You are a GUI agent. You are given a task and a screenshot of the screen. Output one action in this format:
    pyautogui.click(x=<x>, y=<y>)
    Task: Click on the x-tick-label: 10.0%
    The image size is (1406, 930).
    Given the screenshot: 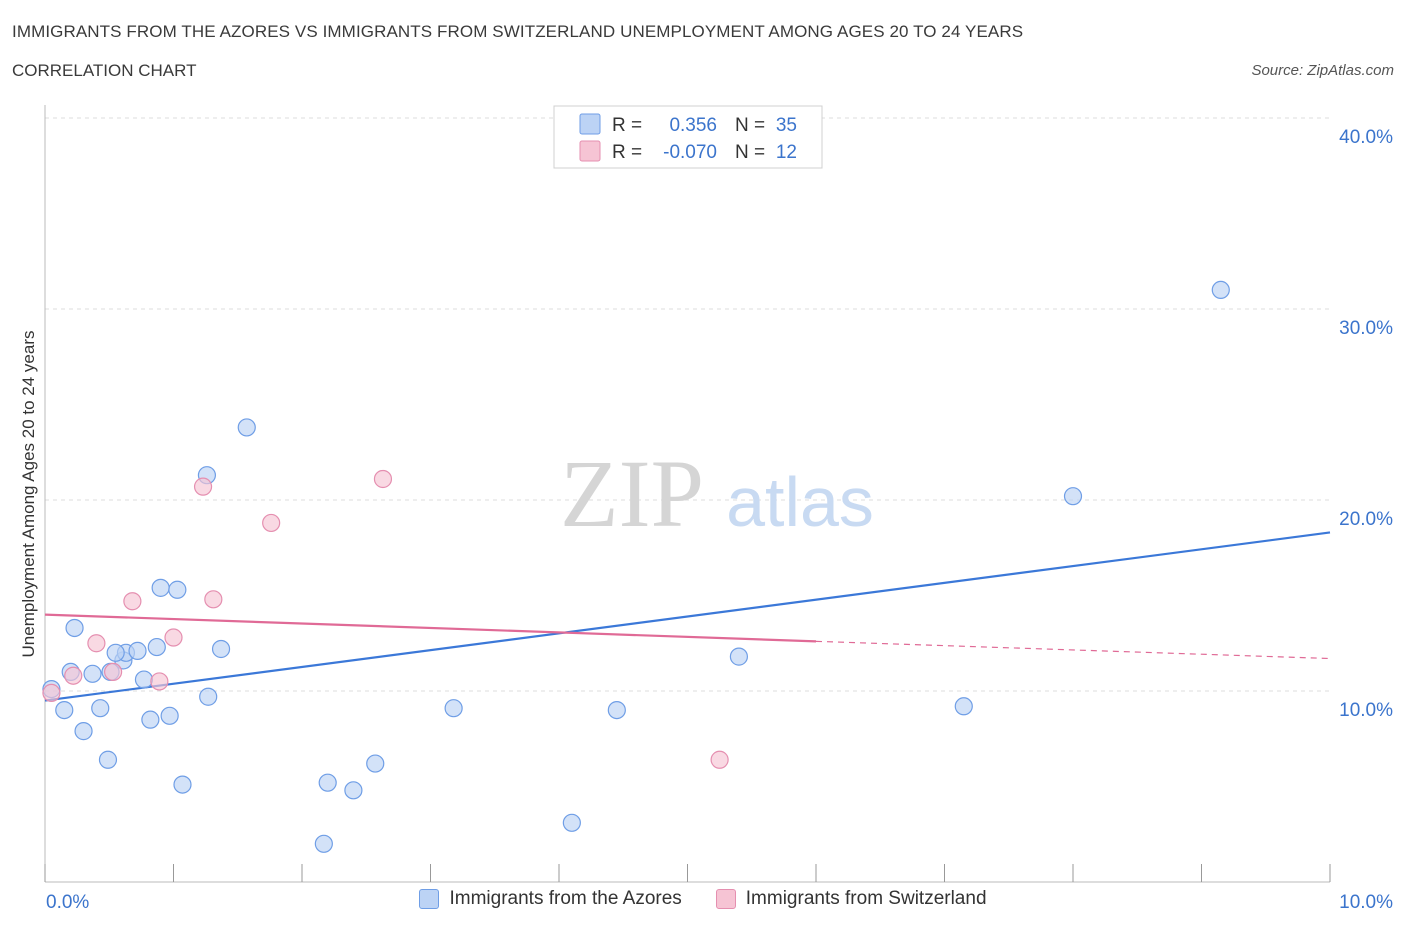 What is the action you would take?
    pyautogui.click(x=1366, y=902)
    